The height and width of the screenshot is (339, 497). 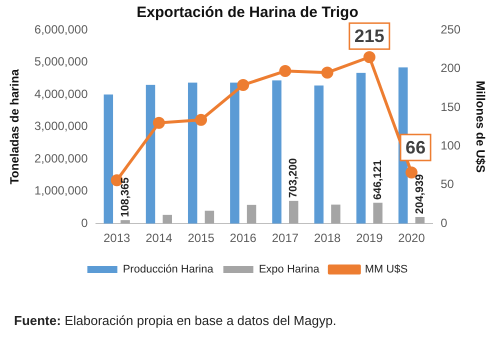 What do you see at coordinates (285, 238) in the screenshot?
I see `x-tick-label: 2017` at bounding box center [285, 238].